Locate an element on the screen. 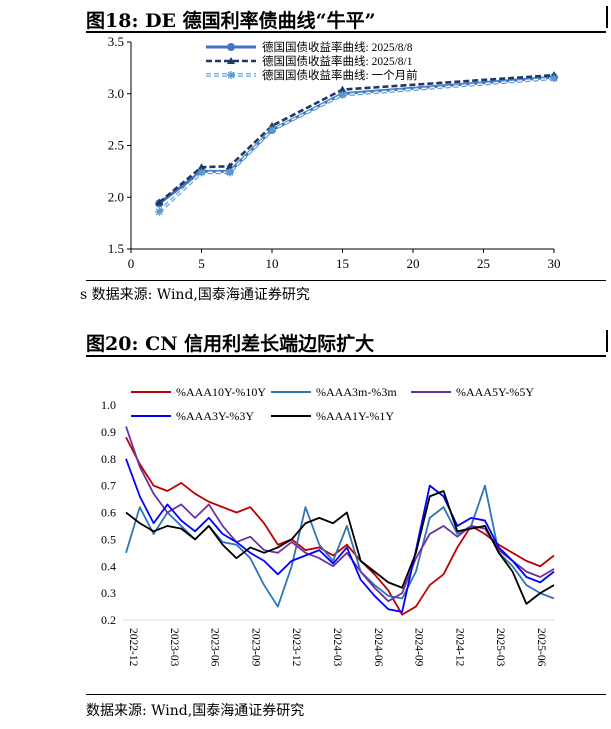 Image resolution: width=611 pixels, height=729 pixels. x-tick-label: 2024-06 is located at coordinates (378, 647).